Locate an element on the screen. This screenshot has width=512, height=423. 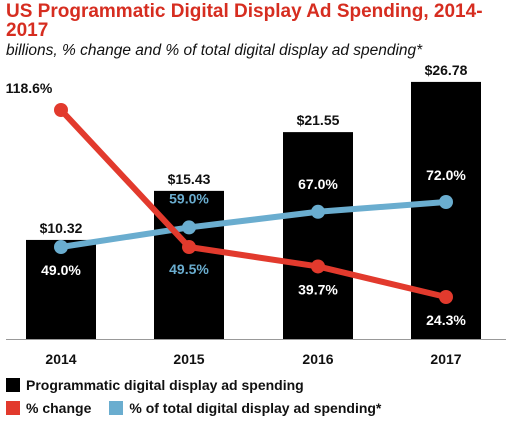
legend-item-change: % change is located at coordinates (48, 408).